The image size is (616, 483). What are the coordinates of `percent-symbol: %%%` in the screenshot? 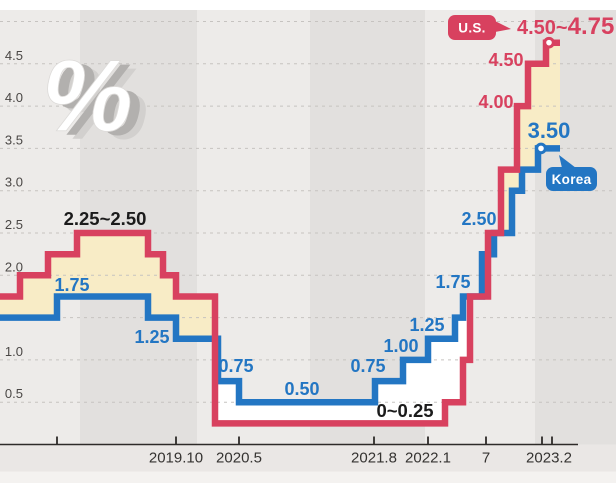 It's located at (95, 100).